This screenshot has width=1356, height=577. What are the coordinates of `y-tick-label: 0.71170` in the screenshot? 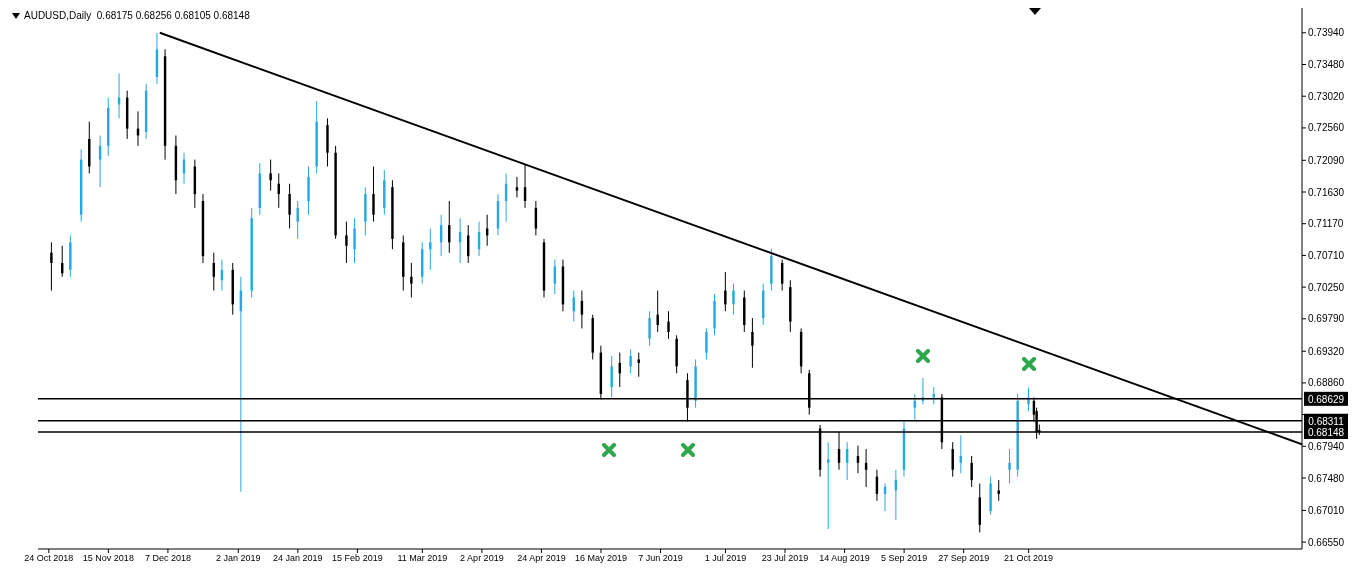 It's located at (1326, 224).